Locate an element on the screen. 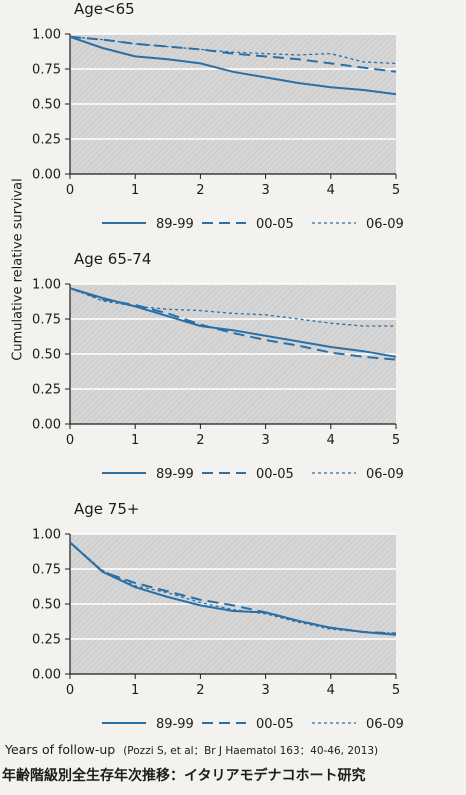  panel-title: Age 65-74 is located at coordinates (112, 259).